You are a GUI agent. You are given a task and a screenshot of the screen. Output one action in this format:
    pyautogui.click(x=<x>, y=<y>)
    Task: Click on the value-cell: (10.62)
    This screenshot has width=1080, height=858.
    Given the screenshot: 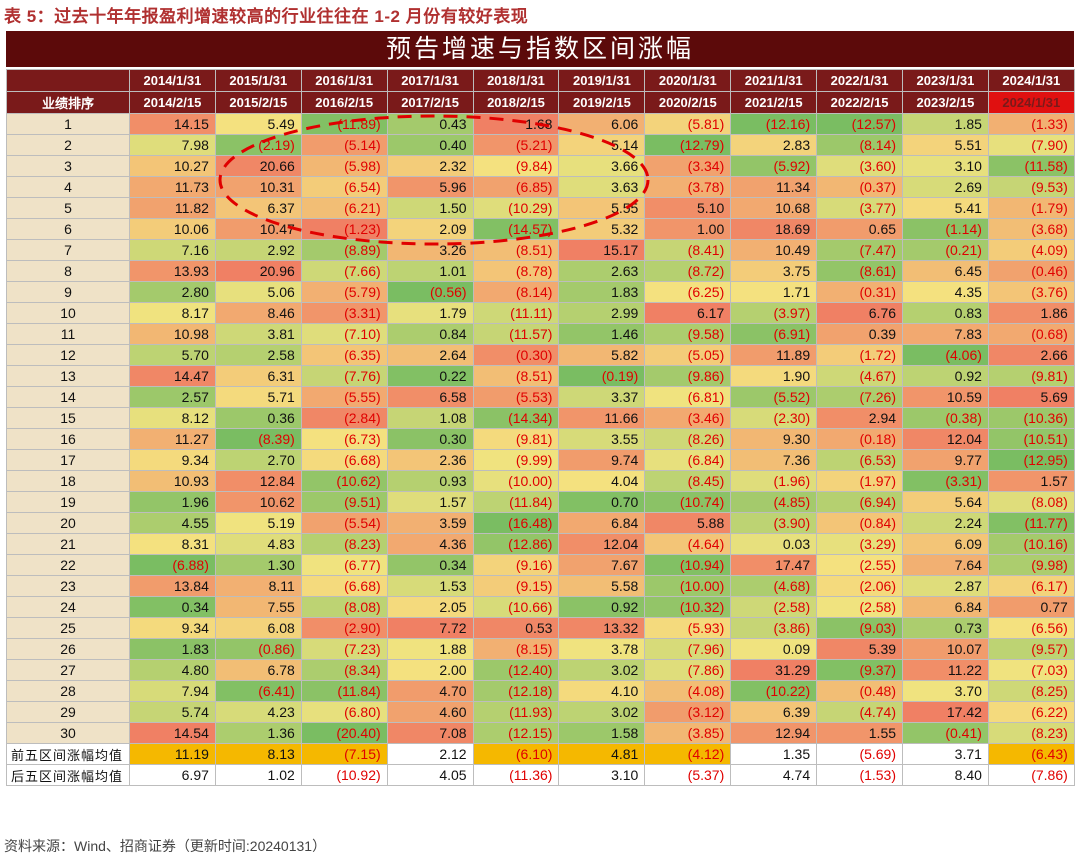 What is the action you would take?
    pyautogui.click(x=344, y=481)
    